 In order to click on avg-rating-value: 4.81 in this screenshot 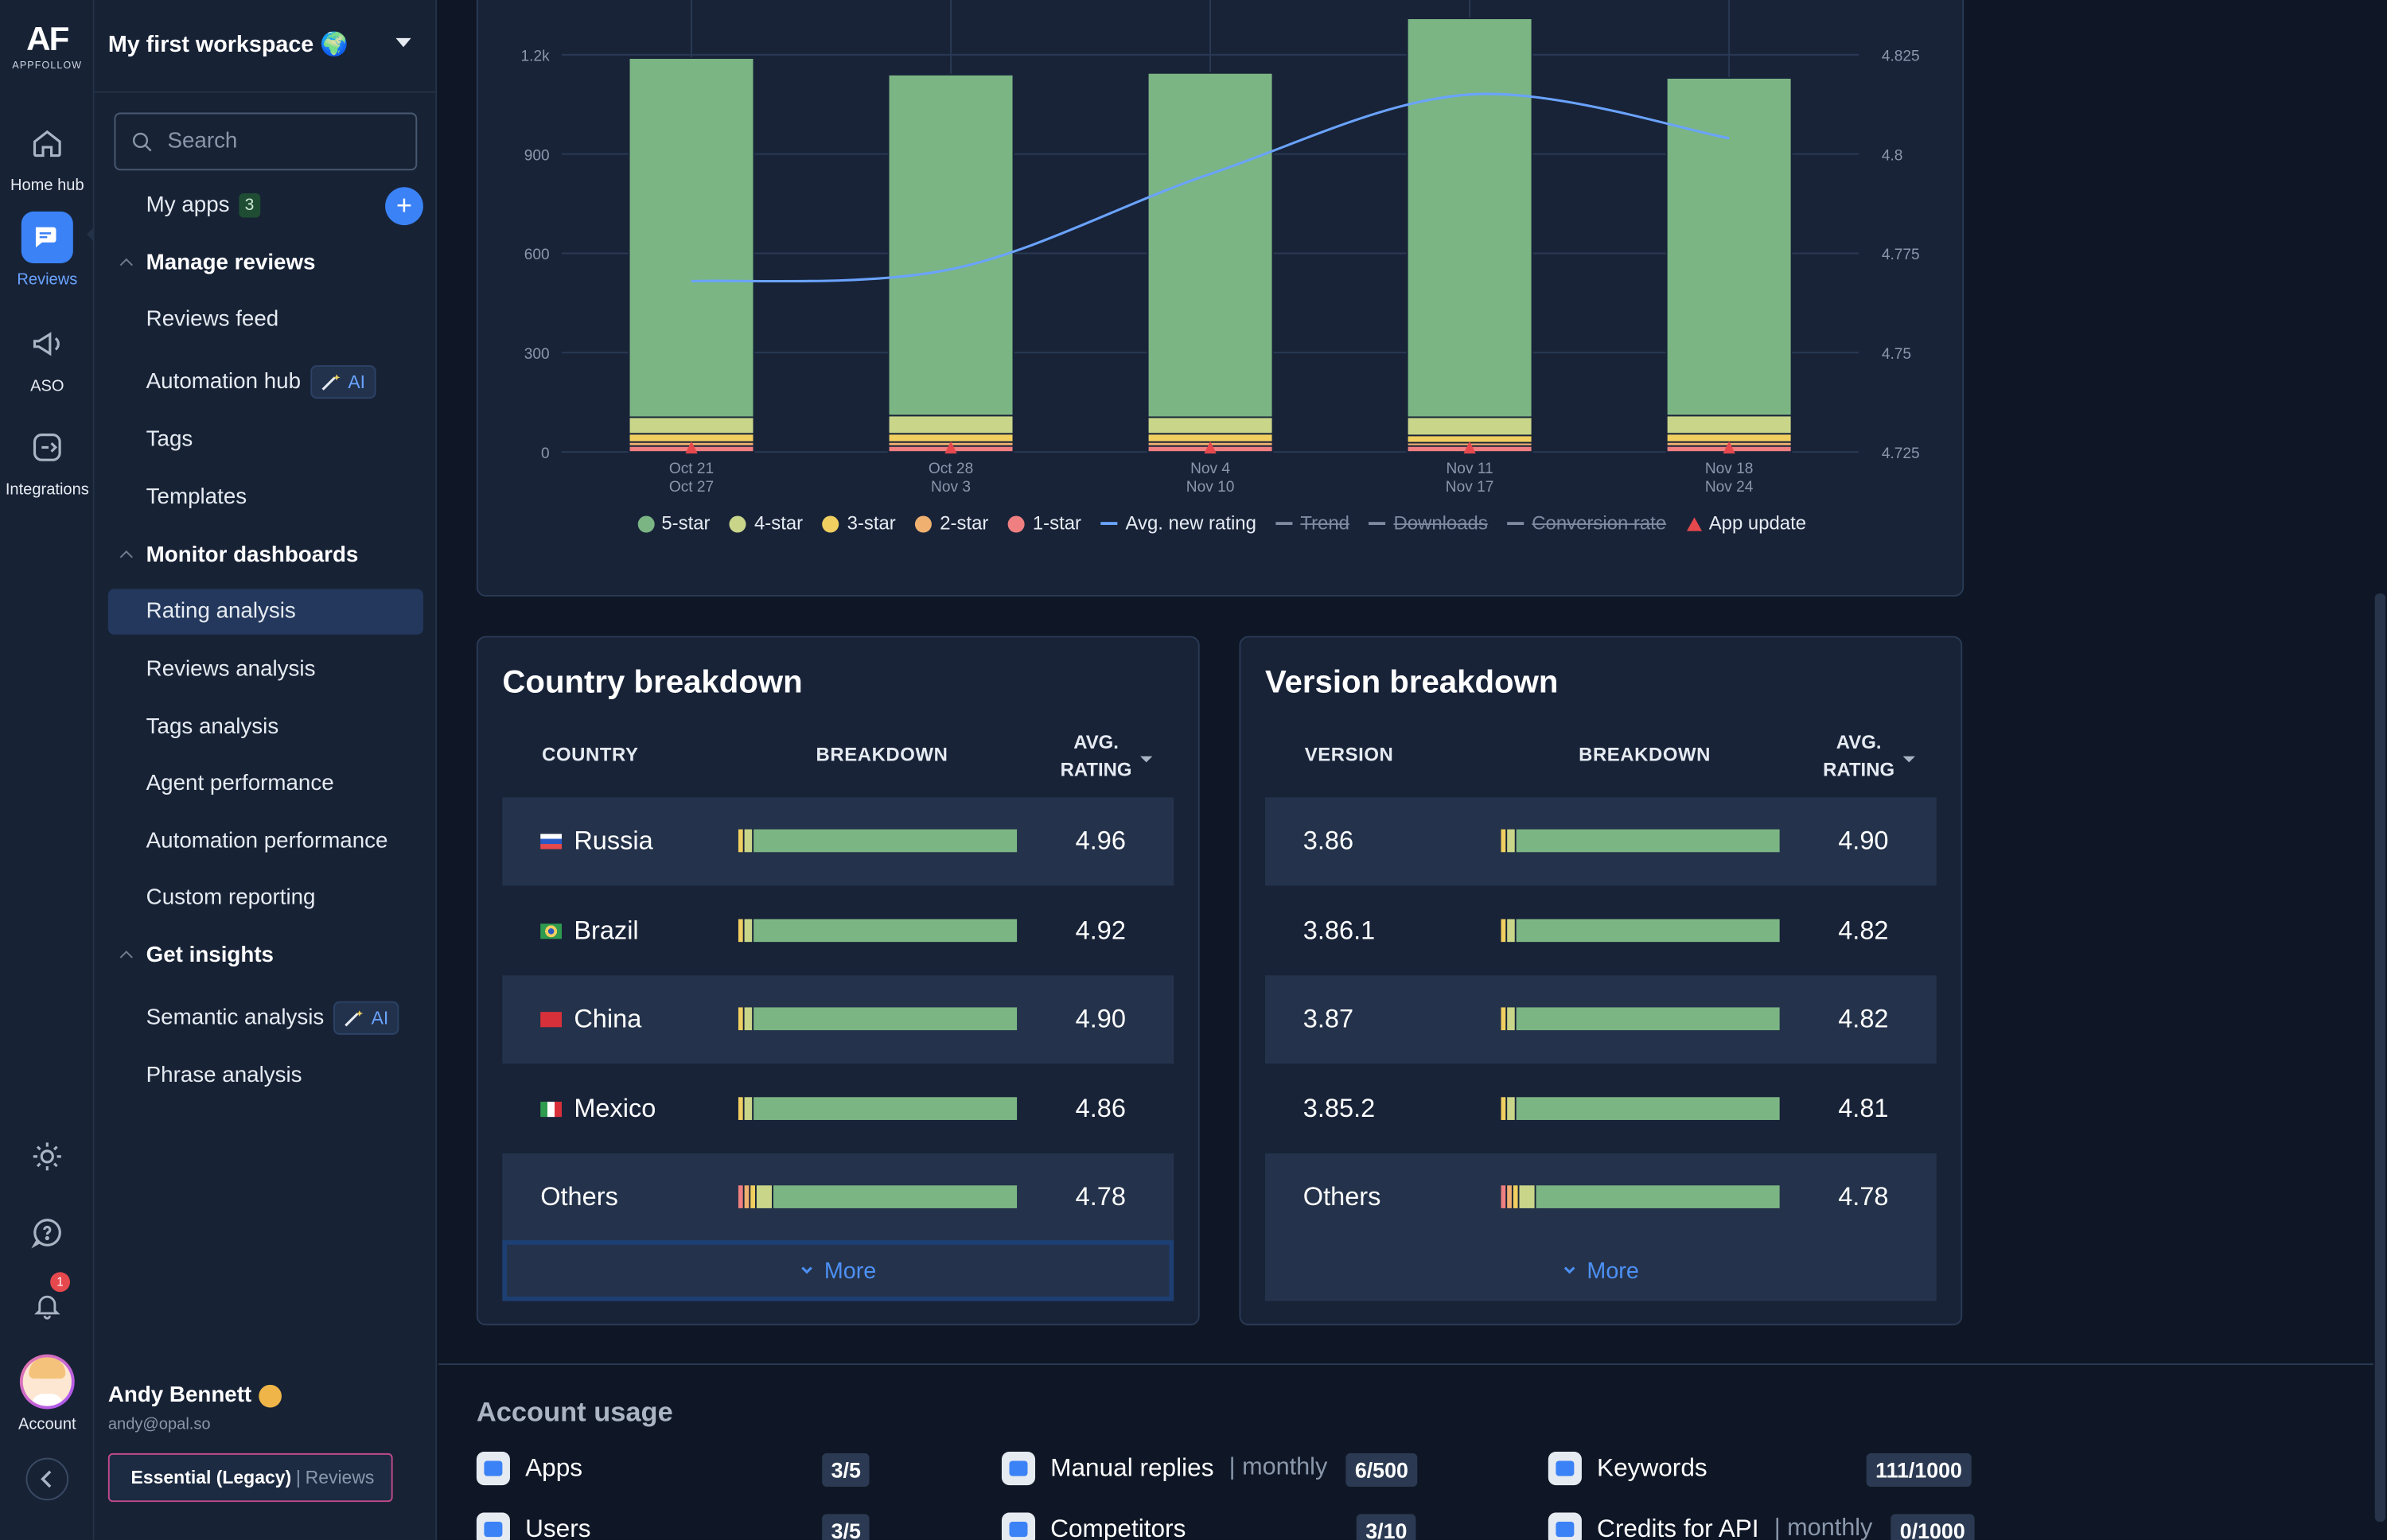, I will do `click(1864, 1107)`.